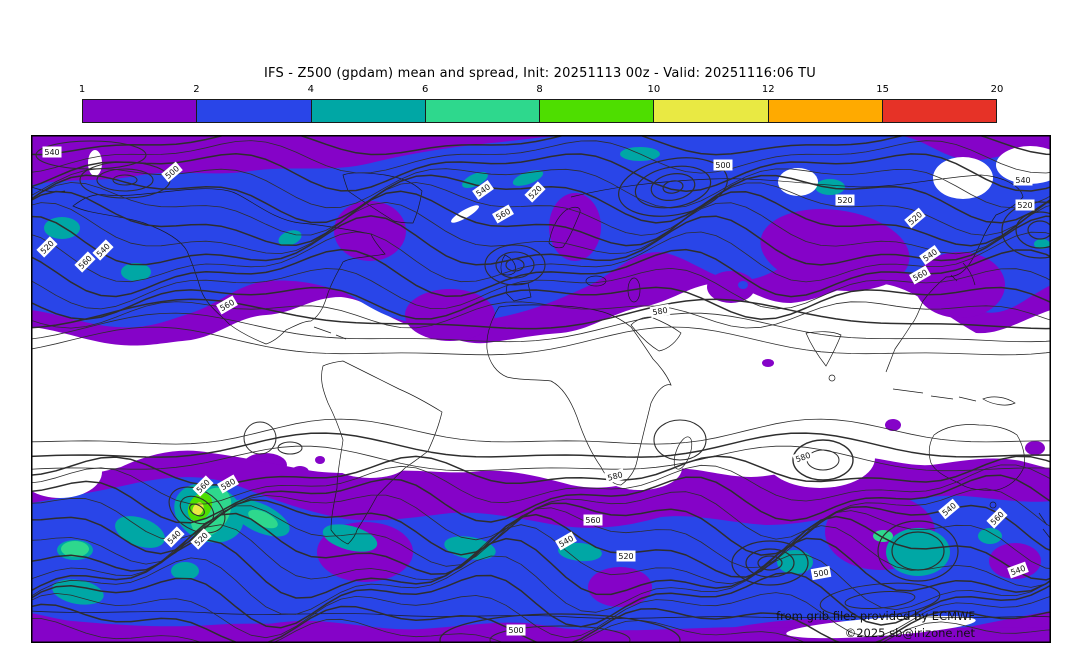 This screenshot has width=1080, height=658. I want to click on colorbar, so click(539, 111).